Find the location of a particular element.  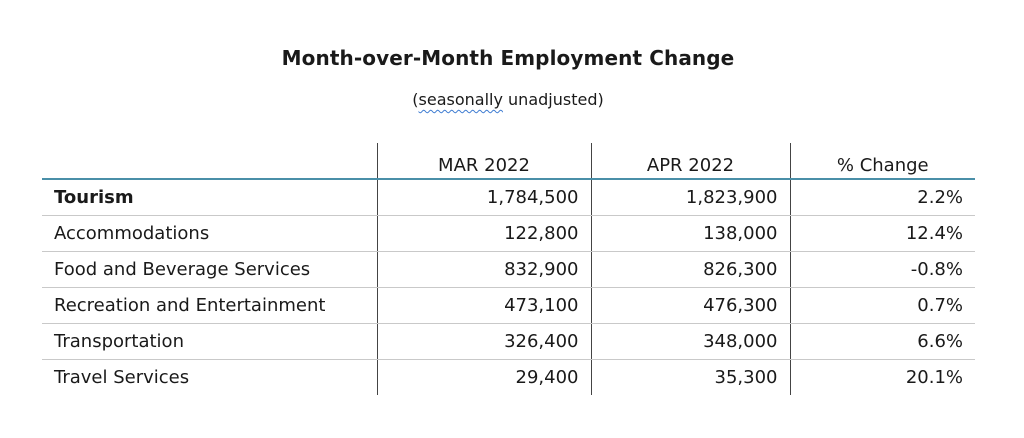

cell-apr: 1,823,900 is located at coordinates (690, 197).